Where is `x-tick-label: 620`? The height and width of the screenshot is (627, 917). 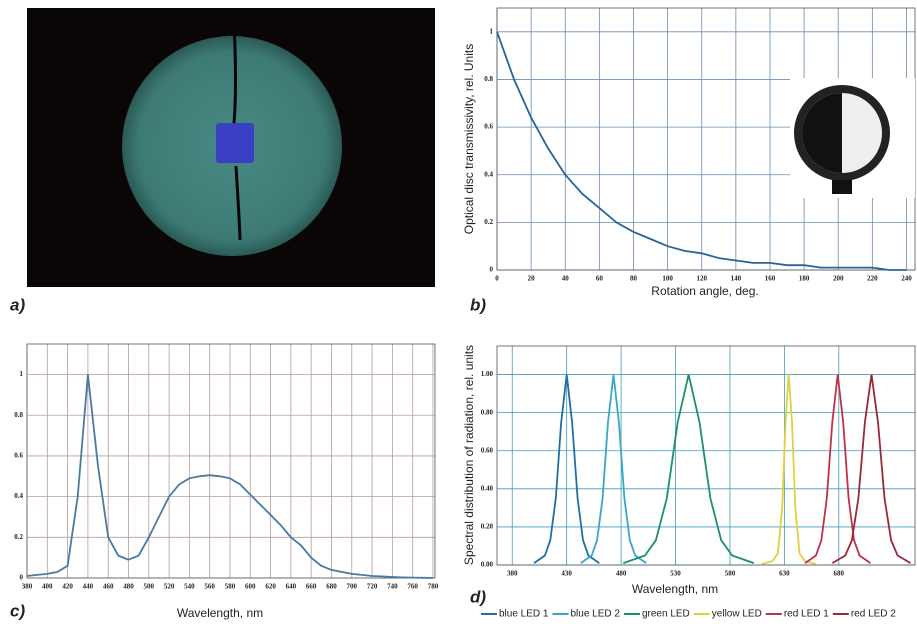 x-tick-label: 620 is located at coordinates (270, 587).